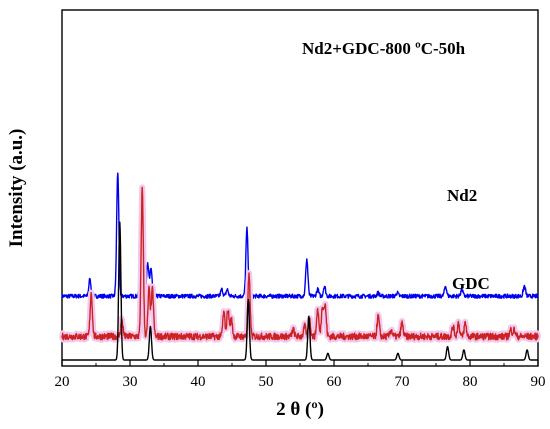 This screenshot has width=550, height=429. I want to click on y-axis-title: Intensity (a.u.), so click(16, 188).